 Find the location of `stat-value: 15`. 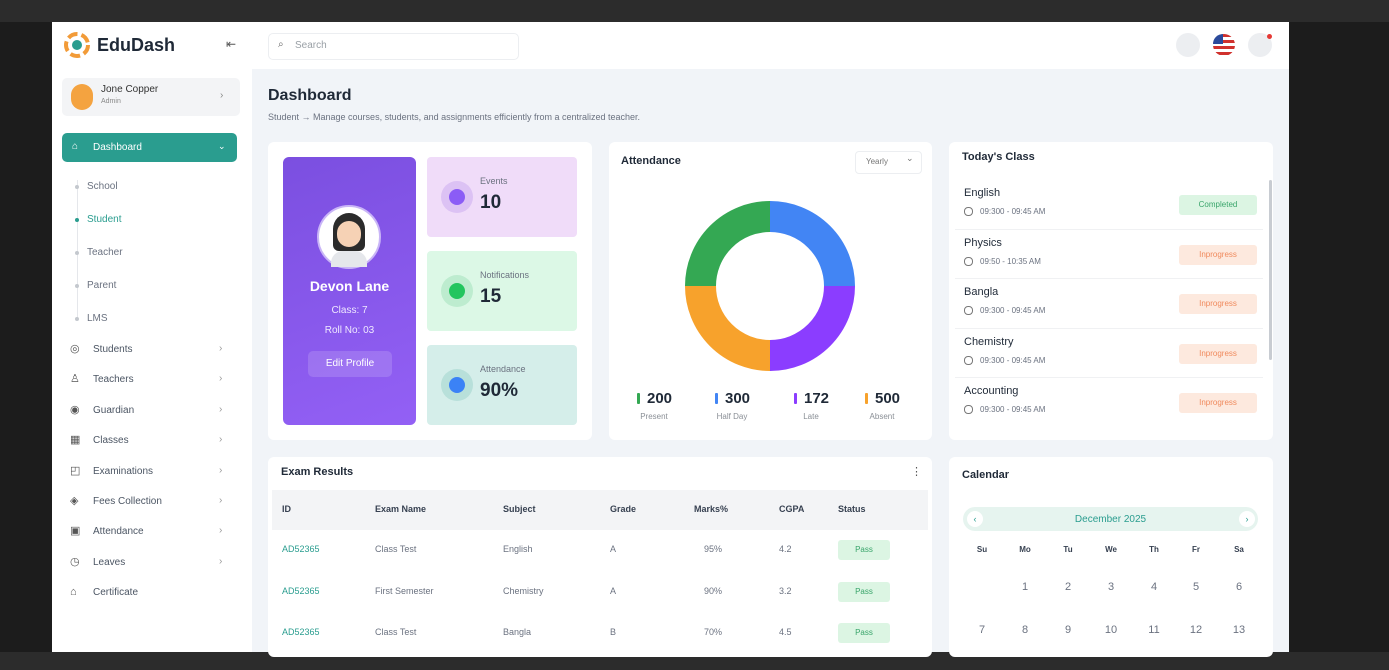

stat-value: 15 is located at coordinates (491, 296).